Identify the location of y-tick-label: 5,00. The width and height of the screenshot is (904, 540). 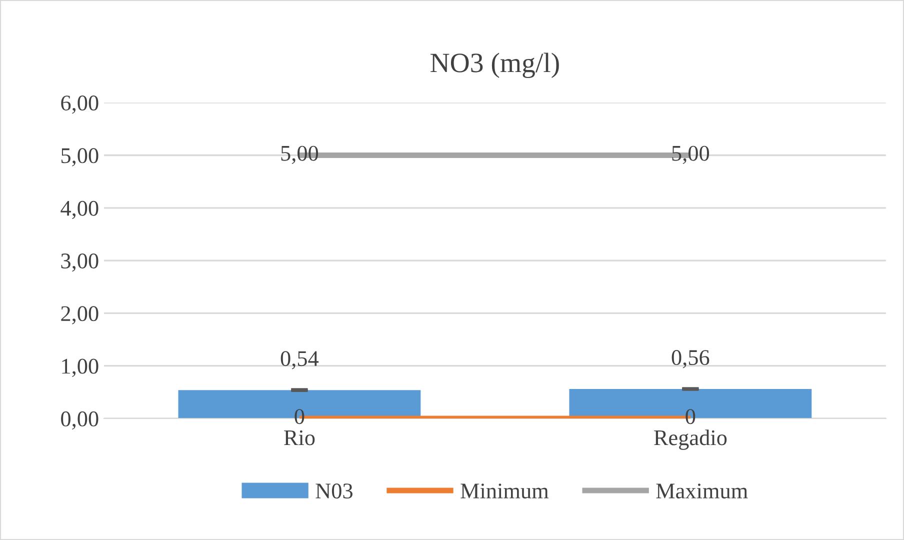
(80, 157).